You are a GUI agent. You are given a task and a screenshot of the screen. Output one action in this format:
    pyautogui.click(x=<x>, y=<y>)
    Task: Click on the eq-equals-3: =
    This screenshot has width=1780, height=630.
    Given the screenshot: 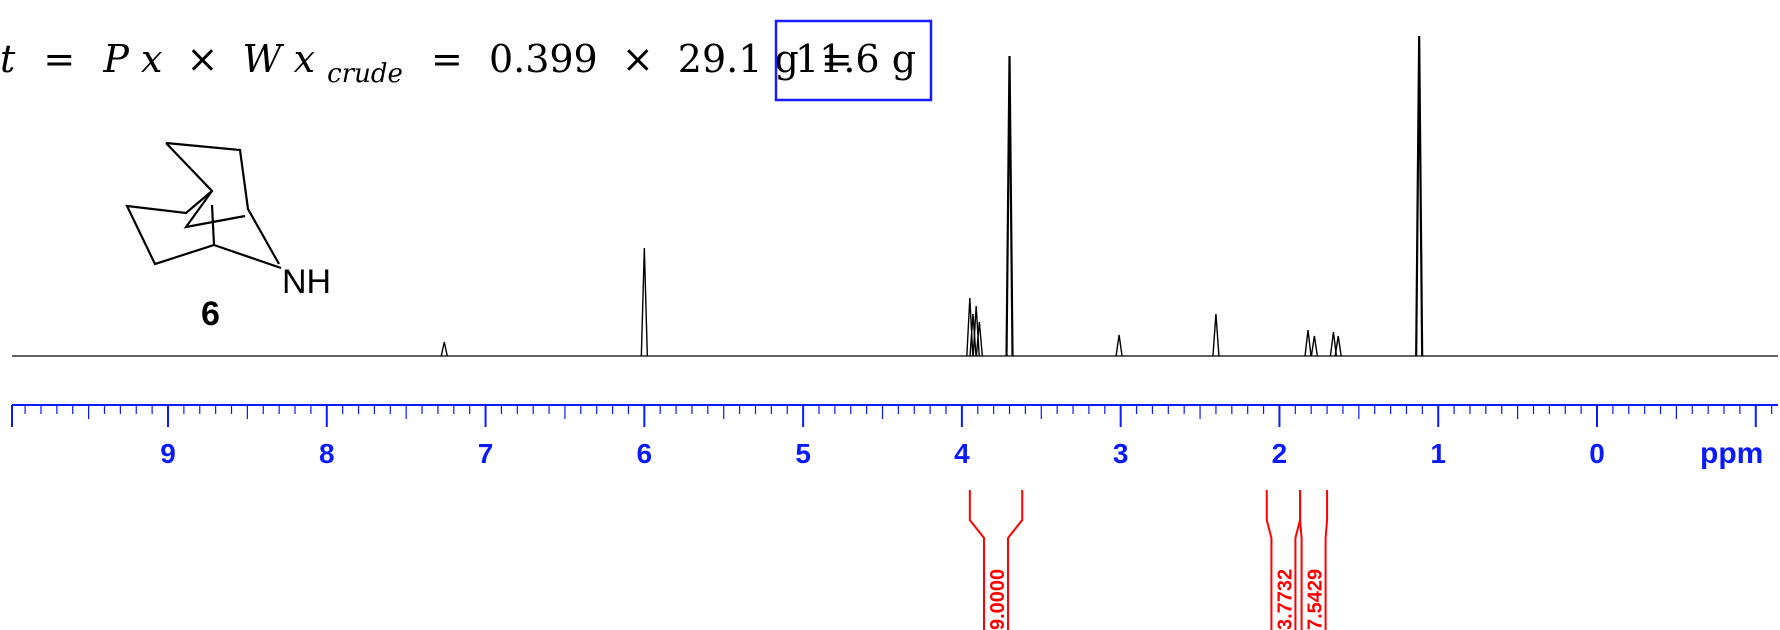 What is the action you would take?
    pyautogui.click(x=837, y=59)
    